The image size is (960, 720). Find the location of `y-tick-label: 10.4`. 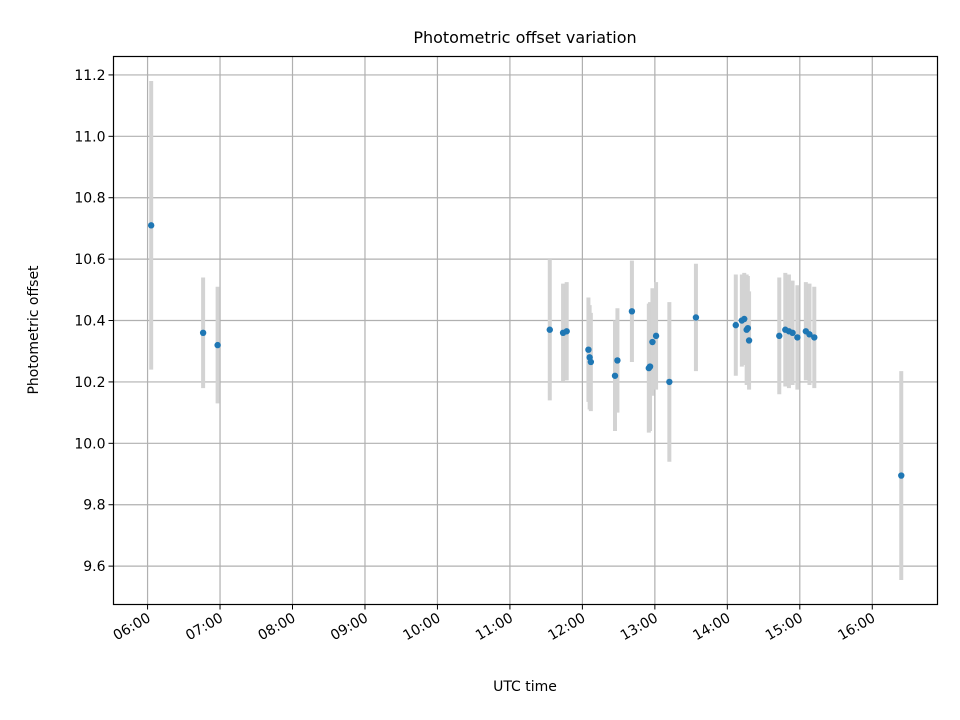

y-tick-label: 10.4 is located at coordinates (89, 322).